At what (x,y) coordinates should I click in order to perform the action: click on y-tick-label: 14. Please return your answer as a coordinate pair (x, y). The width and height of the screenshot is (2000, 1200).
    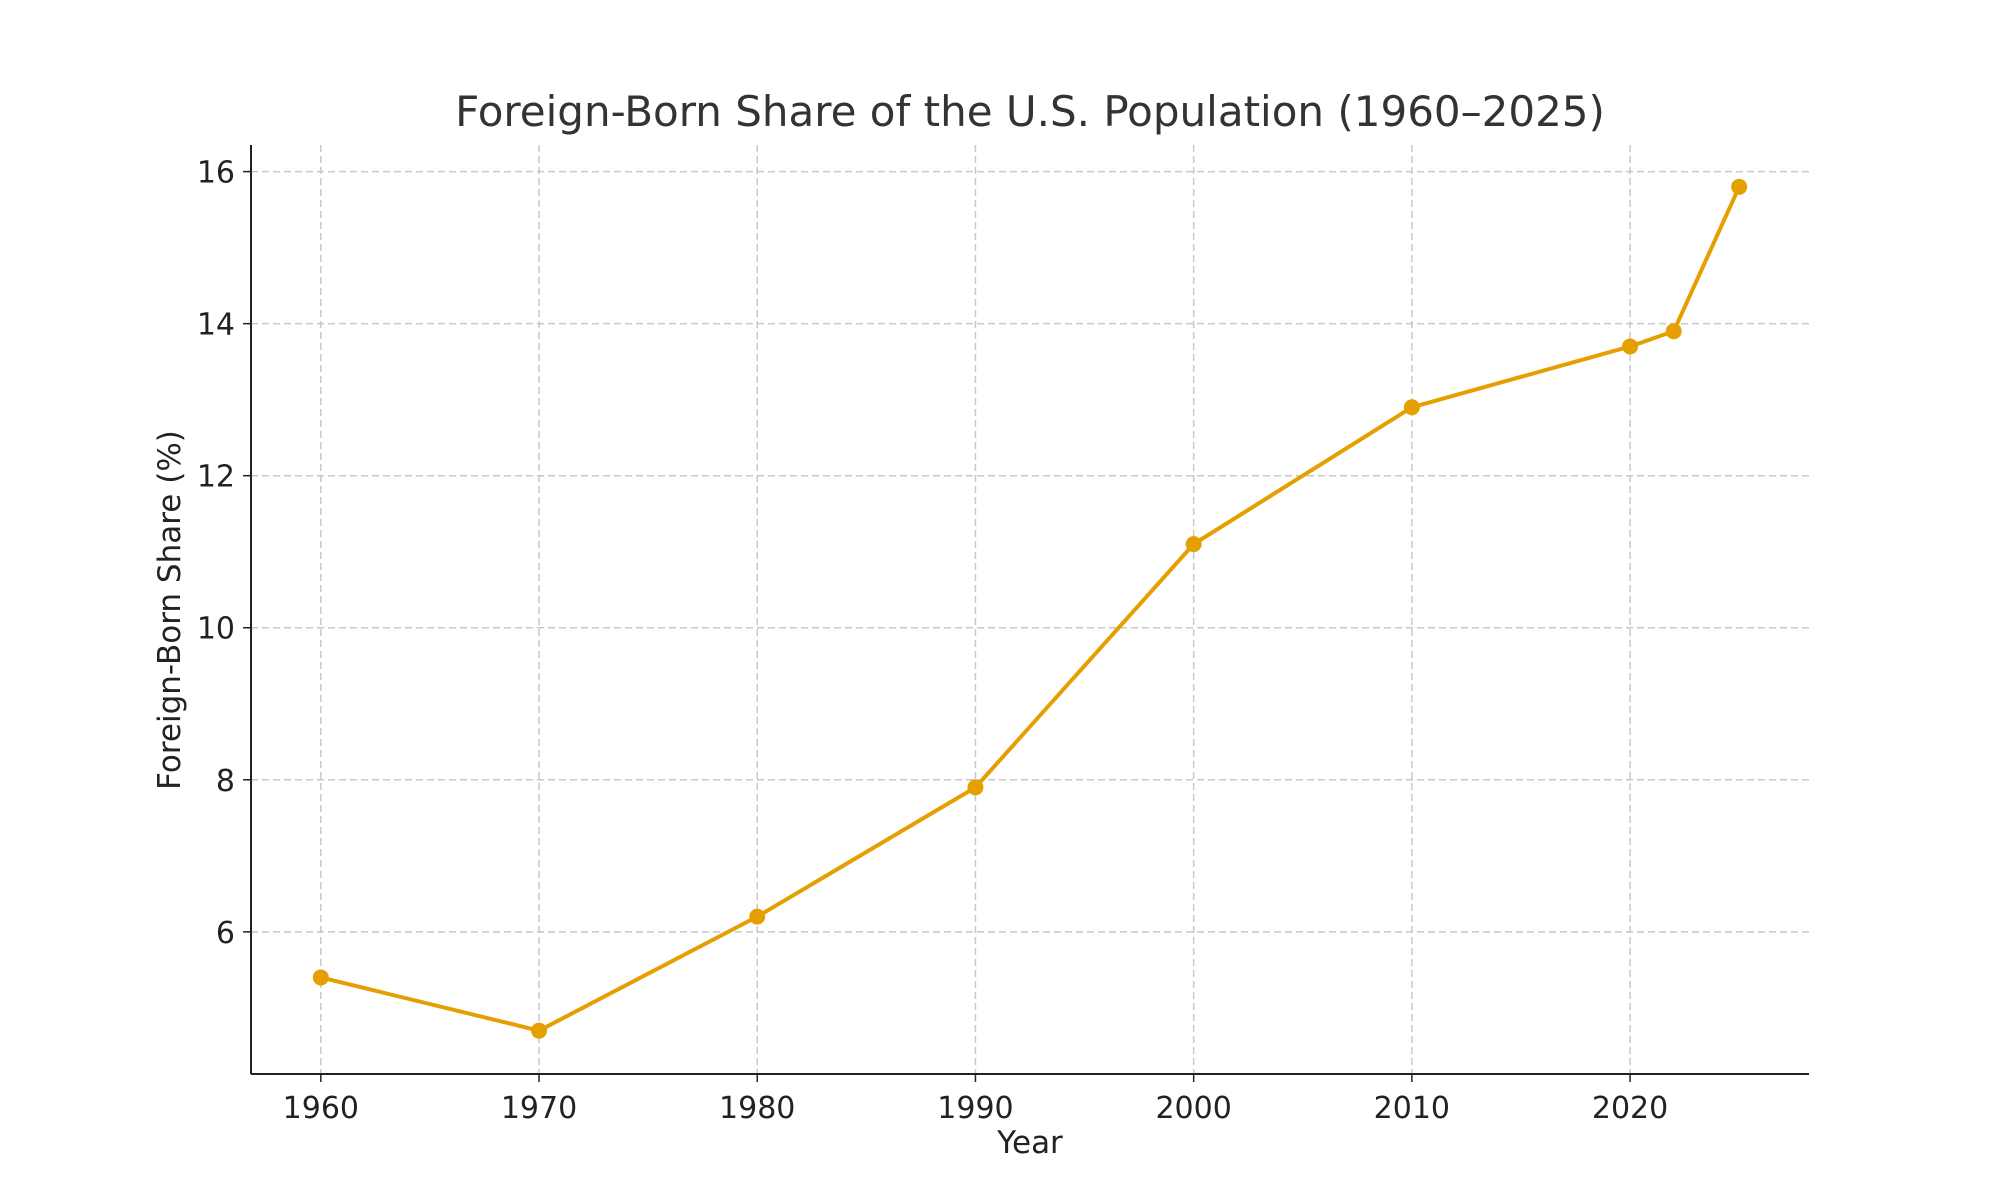
    Looking at the image, I should click on (216, 325).